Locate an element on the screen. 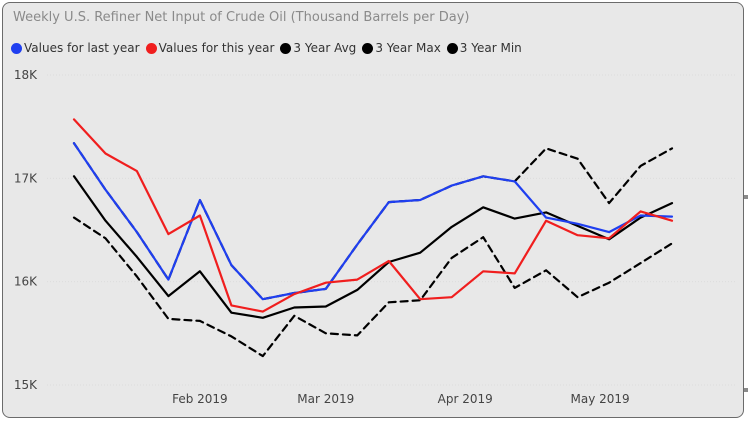 The image size is (752, 431). y-tick-label-17K: 17K is located at coordinates (26, 178).